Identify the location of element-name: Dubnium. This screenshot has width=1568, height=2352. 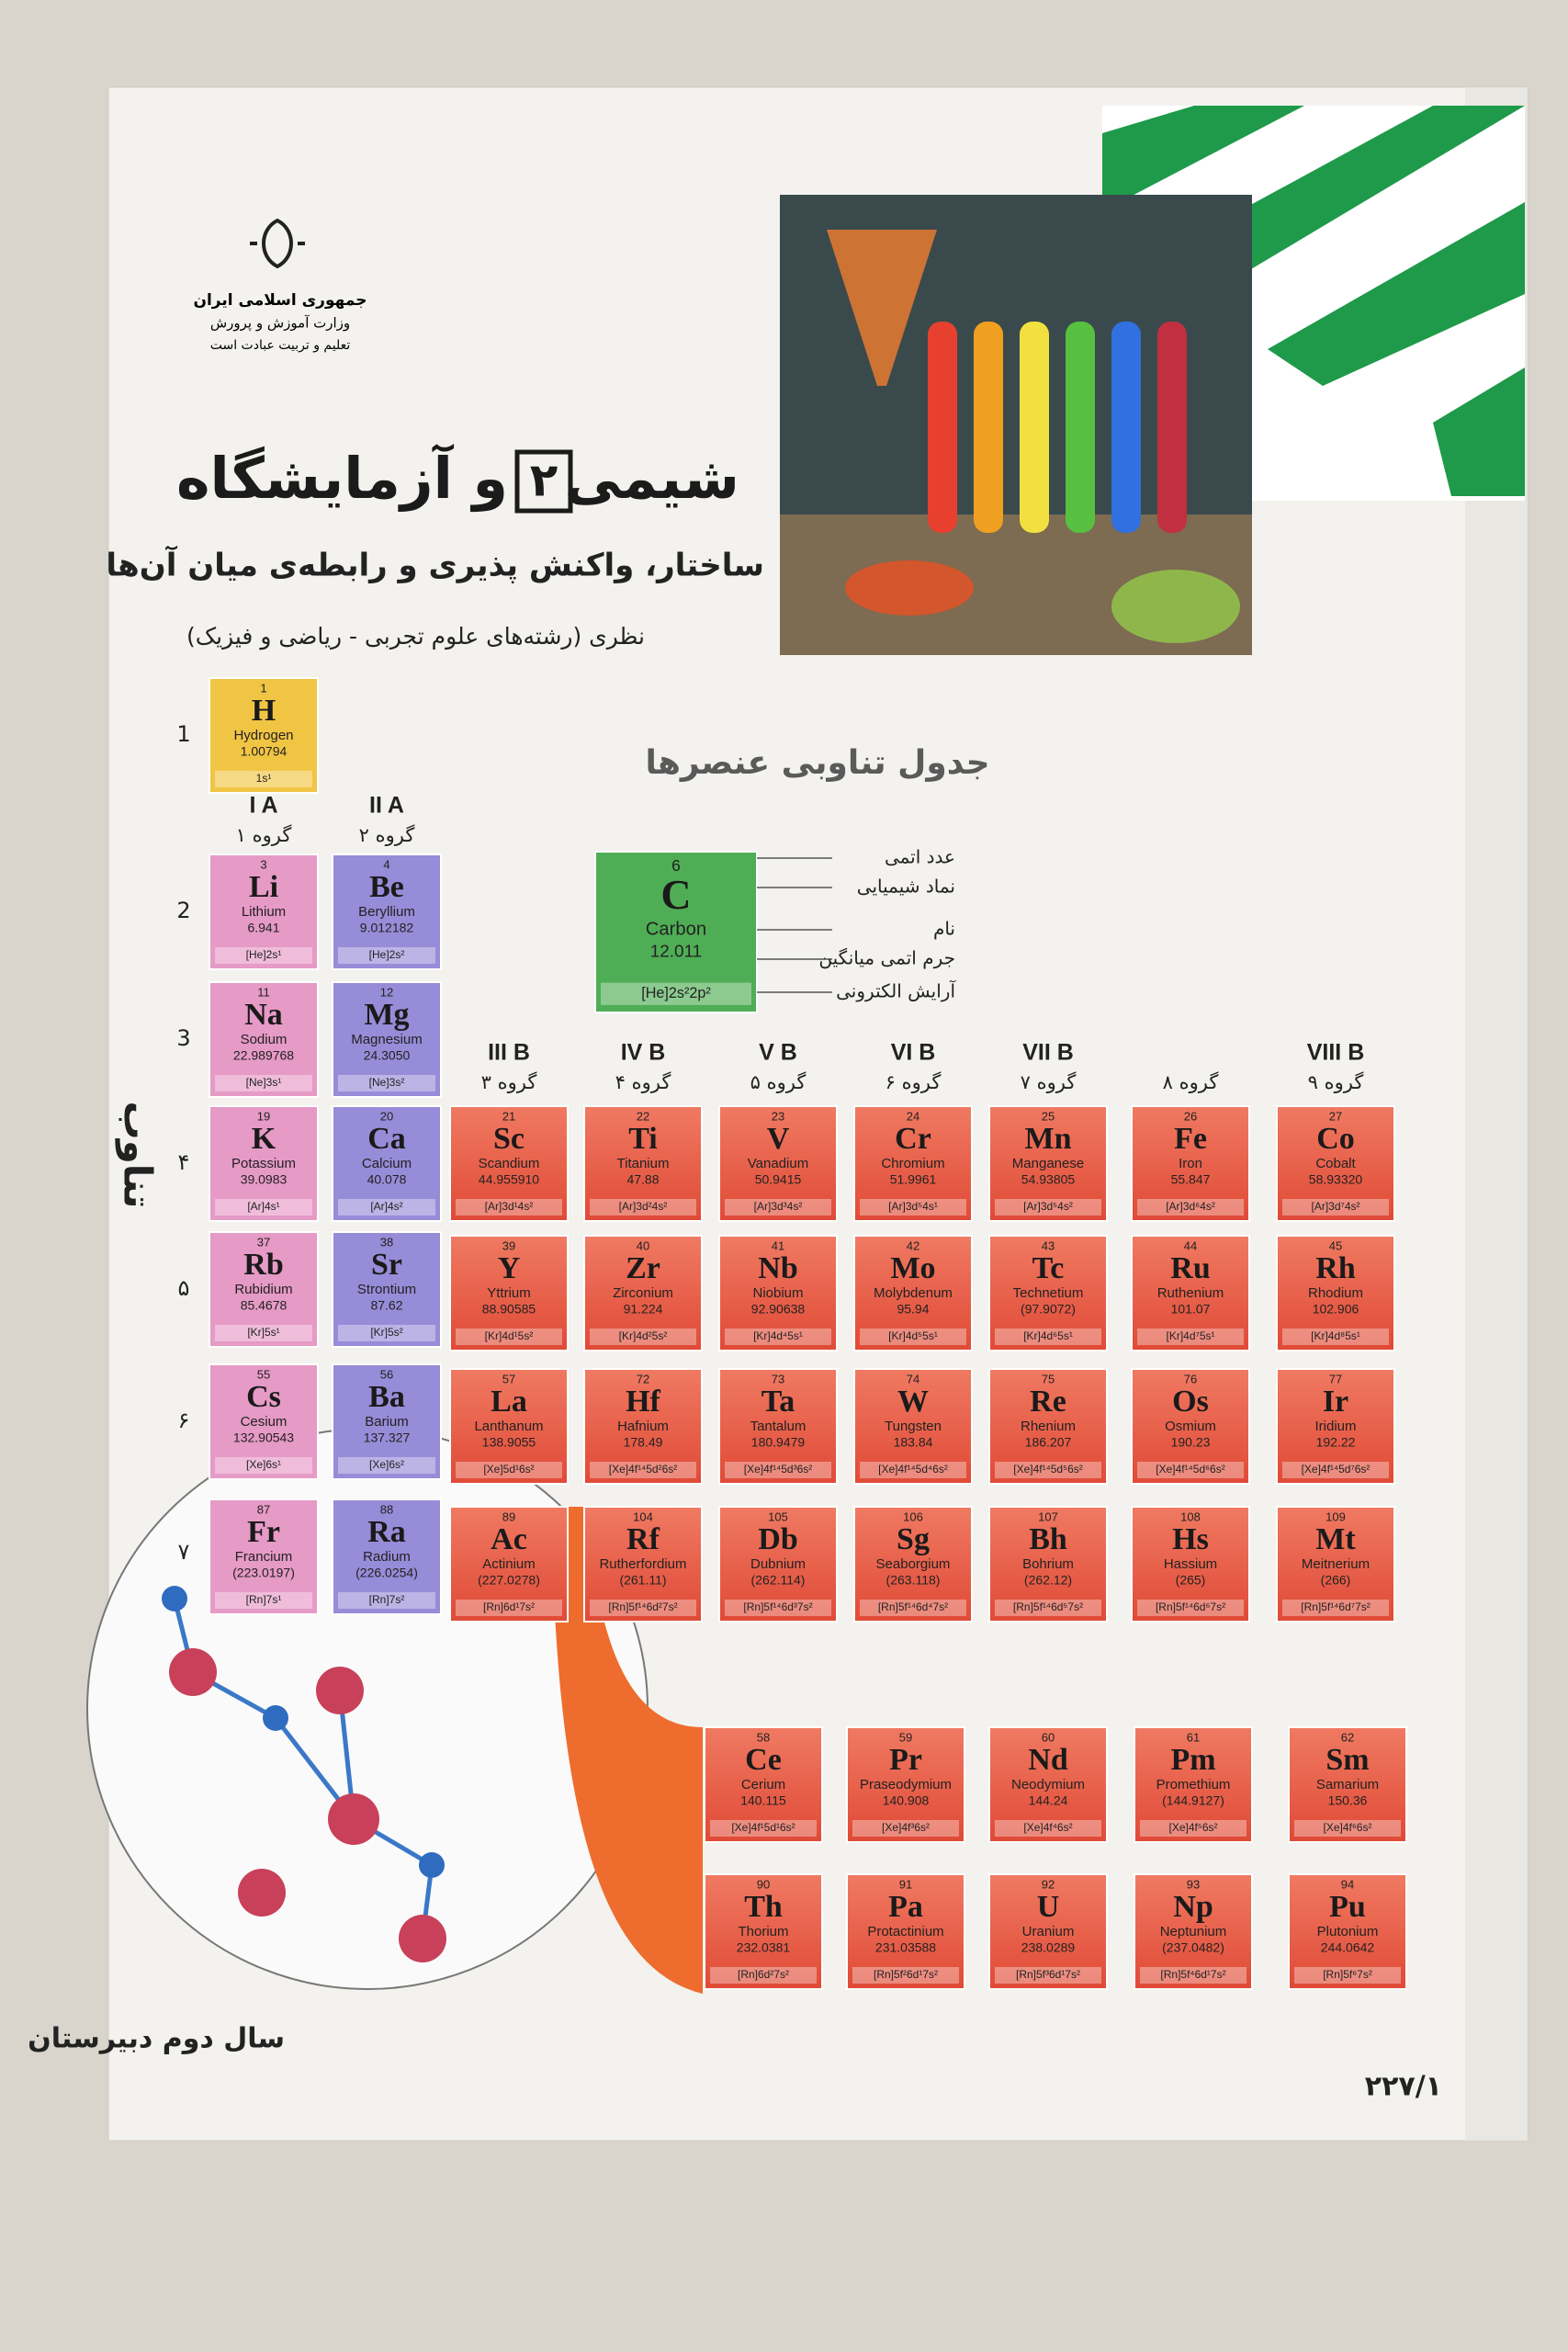
(778, 1564).